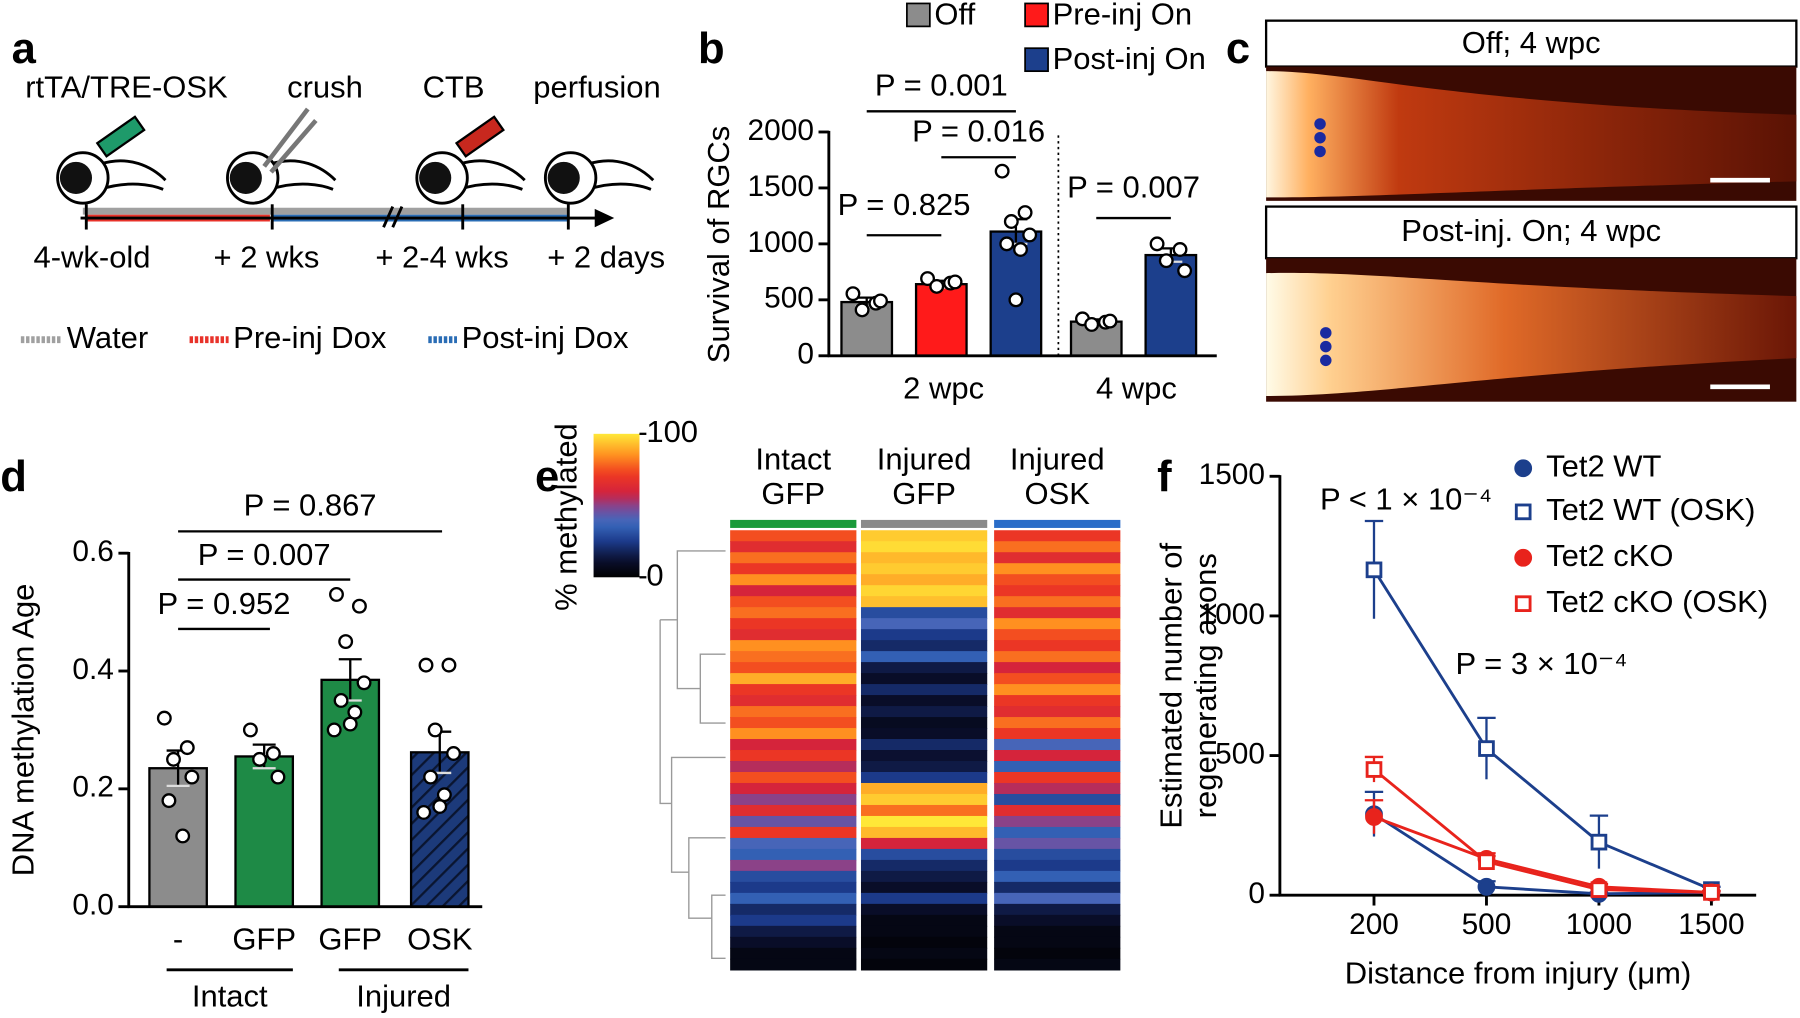 The height and width of the screenshot is (1018, 1800). I want to click on step-label: perfusion, so click(596, 87).